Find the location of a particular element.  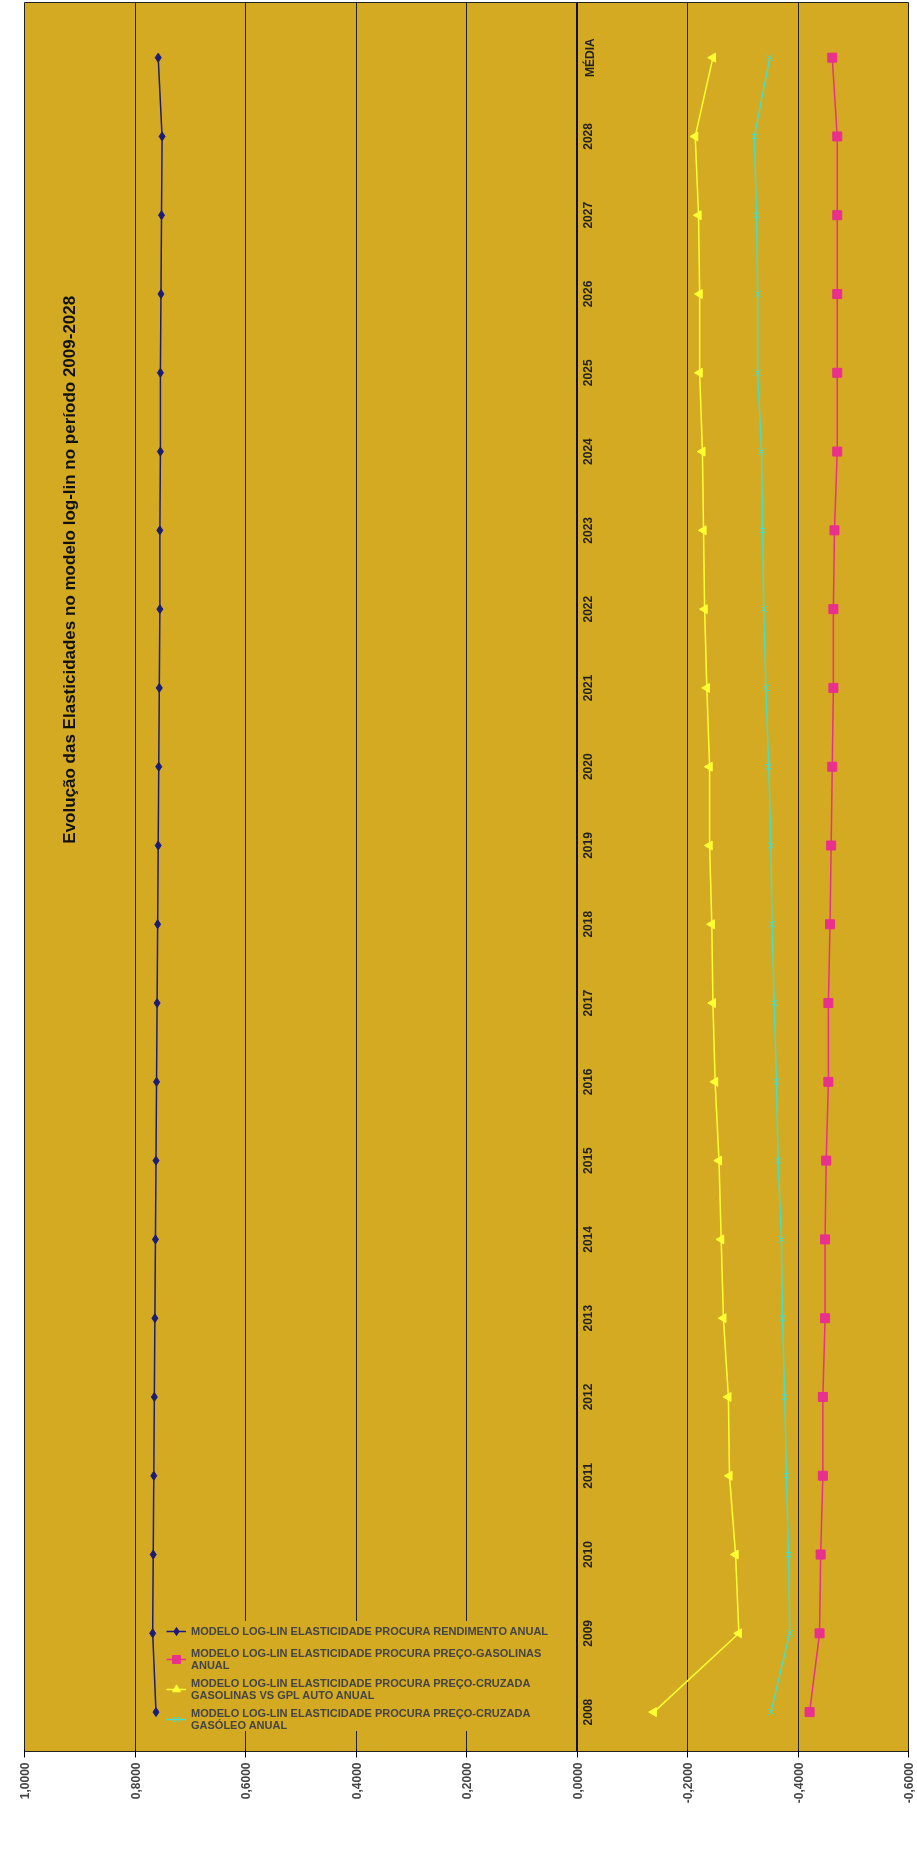

y-tick-label: 2019 is located at coordinates (588, 845).